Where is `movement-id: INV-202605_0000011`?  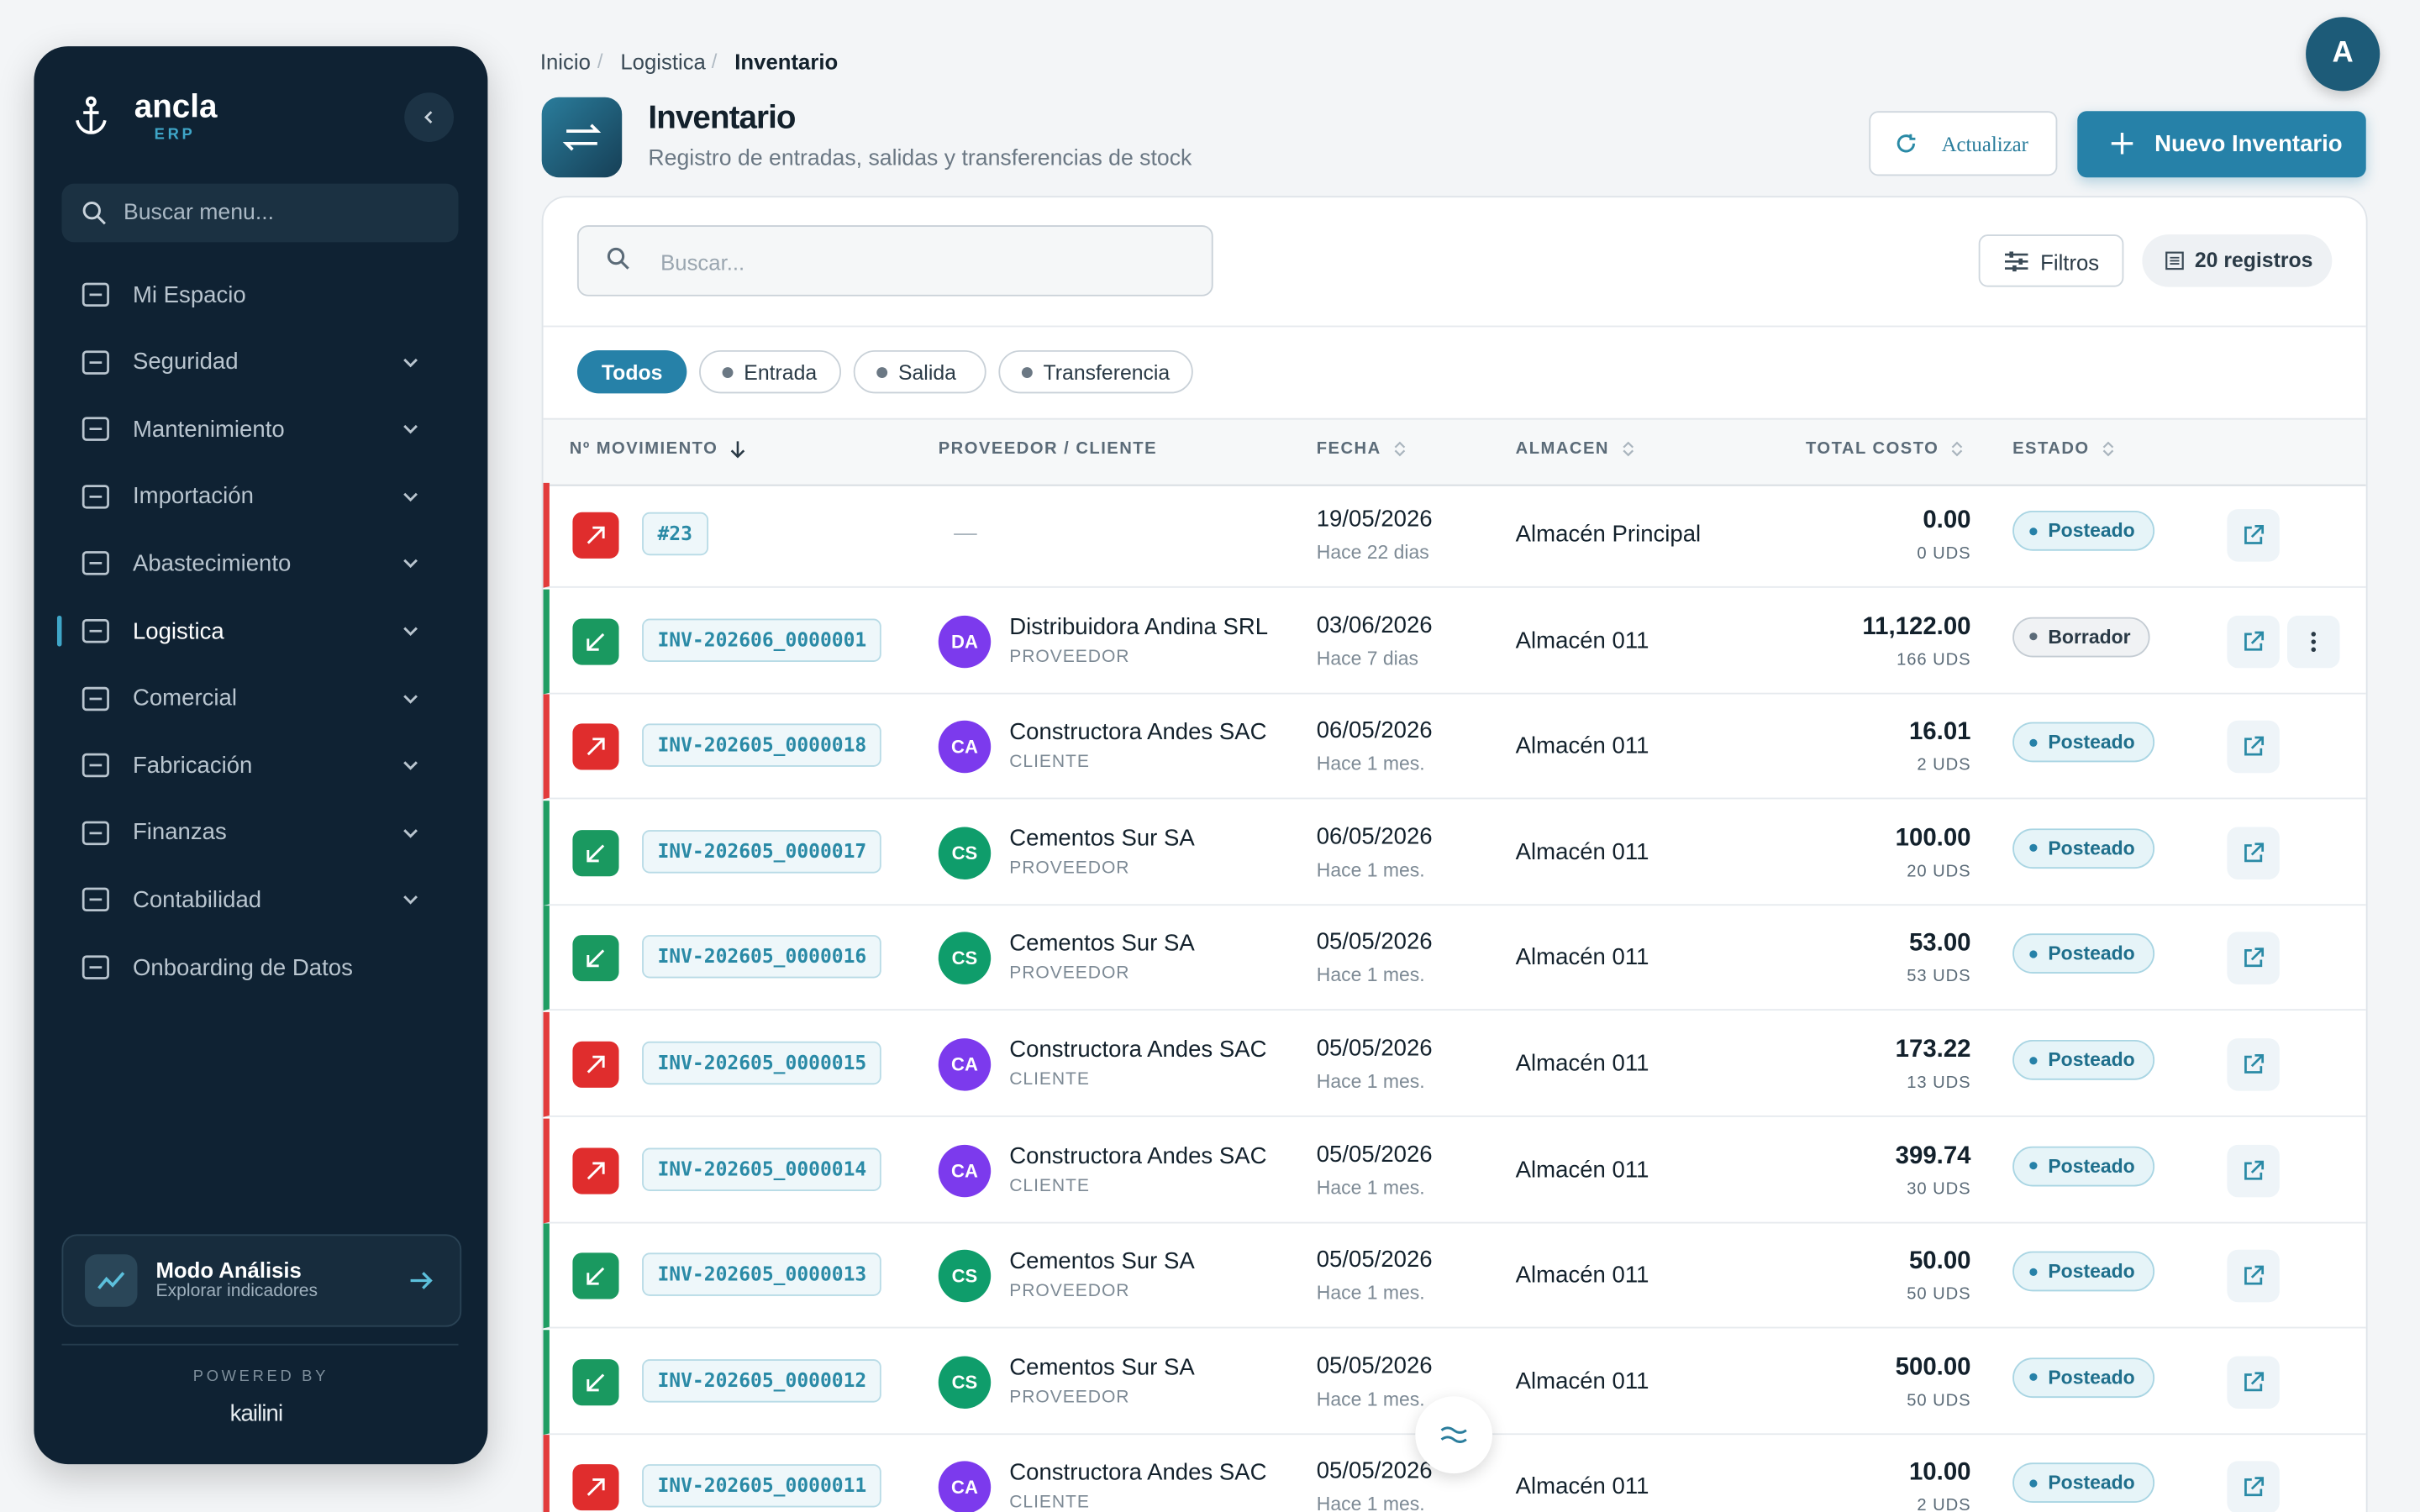 movement-id: INV-202605_0000011 is located at coordinates (762, 1486).